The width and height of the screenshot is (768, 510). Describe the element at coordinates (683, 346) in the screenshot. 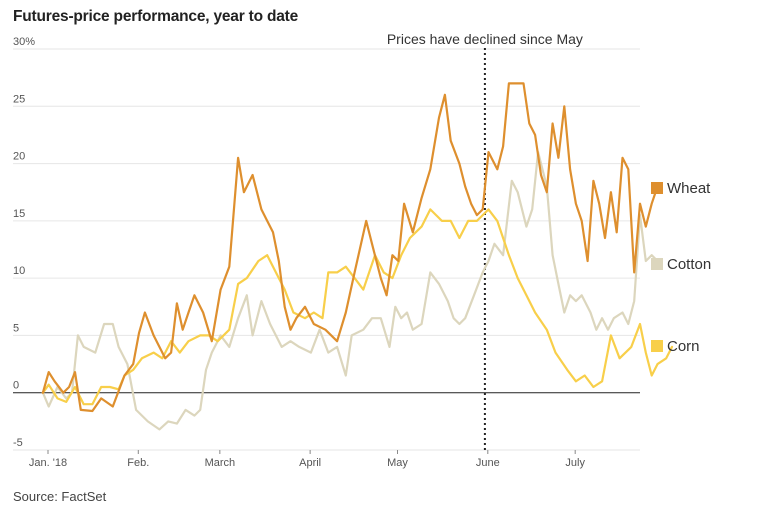

I see `legend-label-corn: Corn` at that location.